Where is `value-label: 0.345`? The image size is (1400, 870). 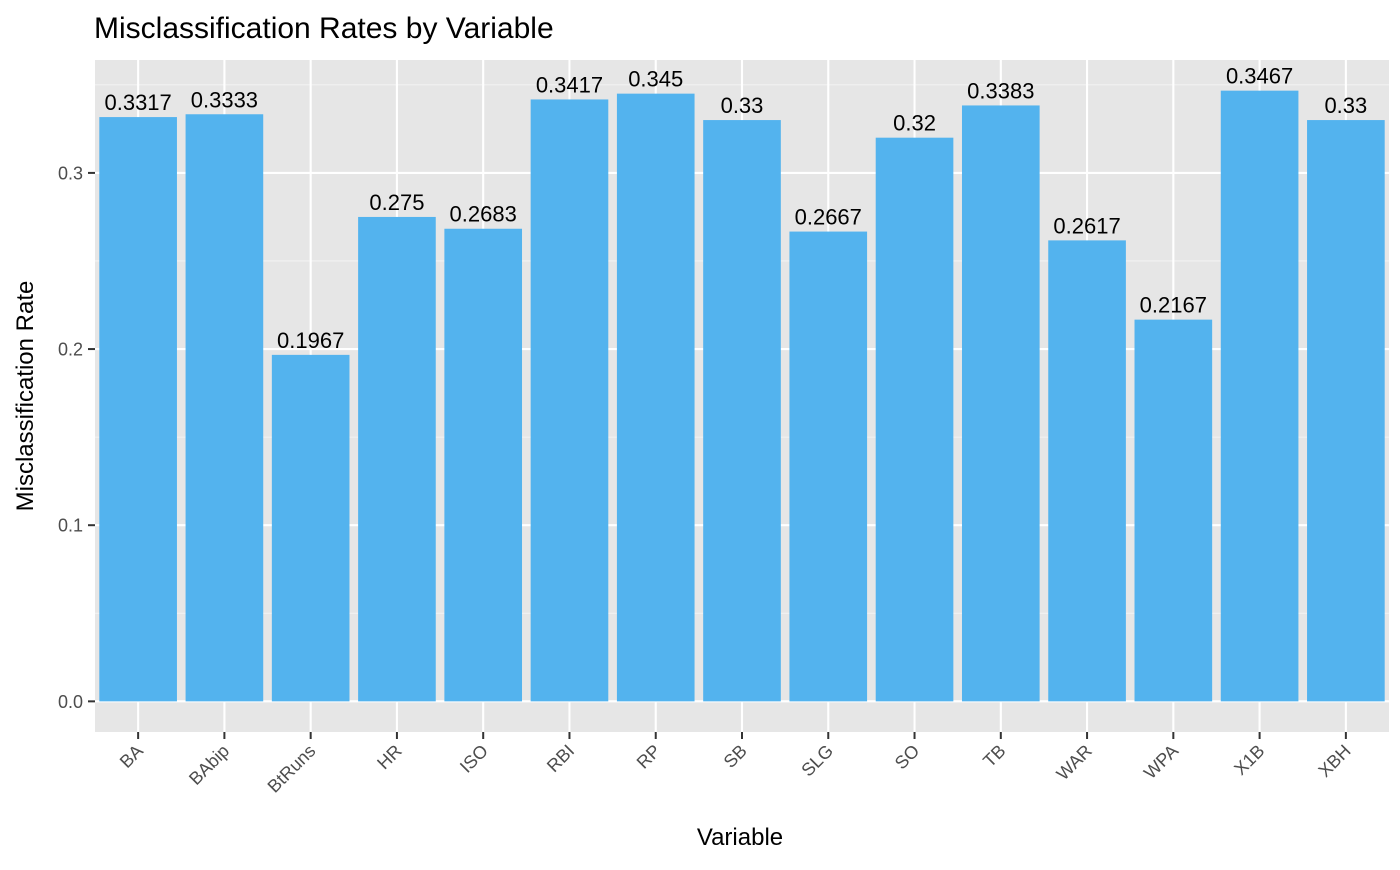
value-label: 0.345 is located at coordinates (655, 79).